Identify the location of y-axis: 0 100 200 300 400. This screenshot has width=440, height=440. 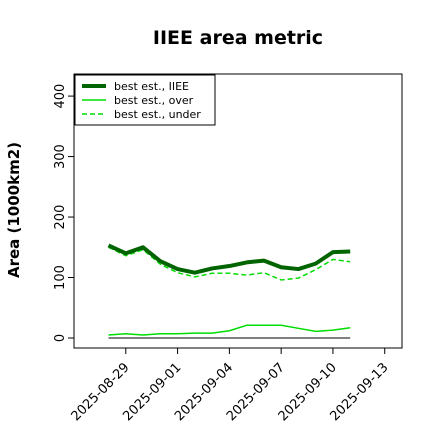
(63, 213).